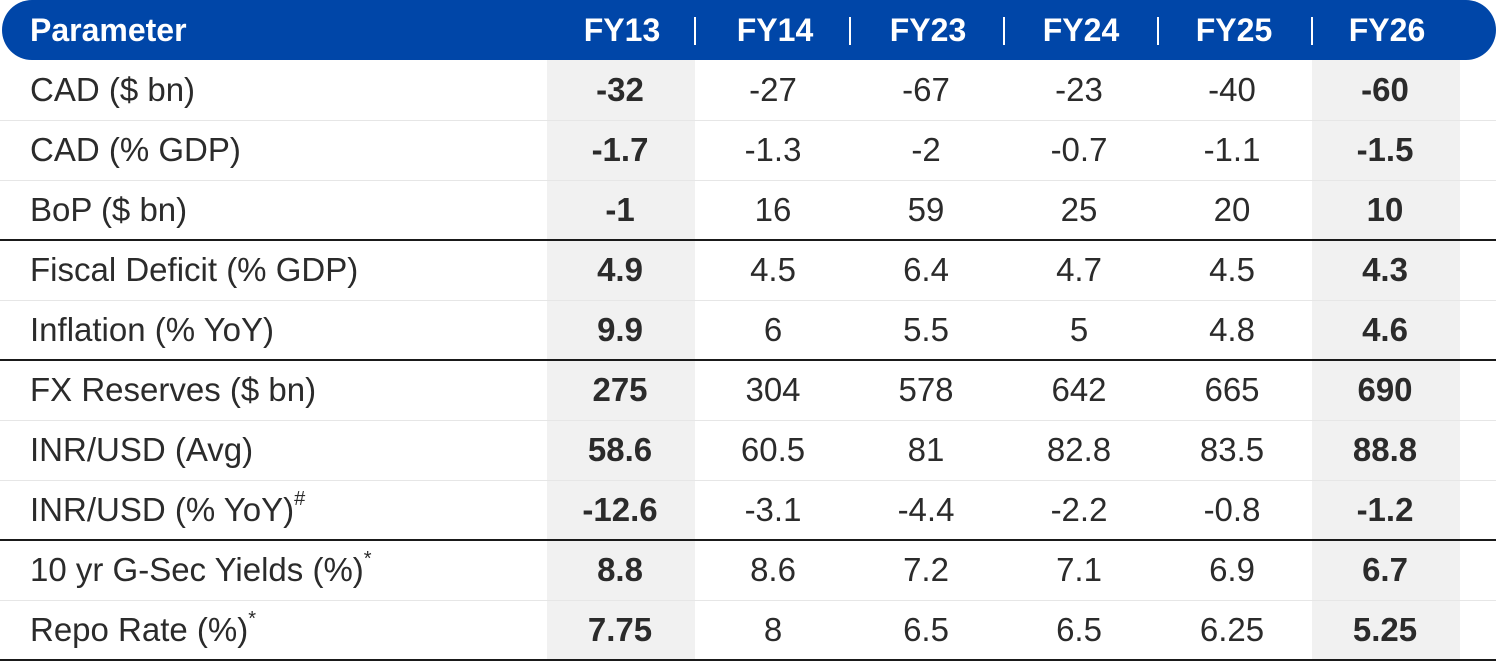  What do you see at coordinates (748, 90) in the screenshot?
I see `table-row: CAD ($ bn) -32 -27 -67 -23 -40 -60` at bounding box center [748, 90].